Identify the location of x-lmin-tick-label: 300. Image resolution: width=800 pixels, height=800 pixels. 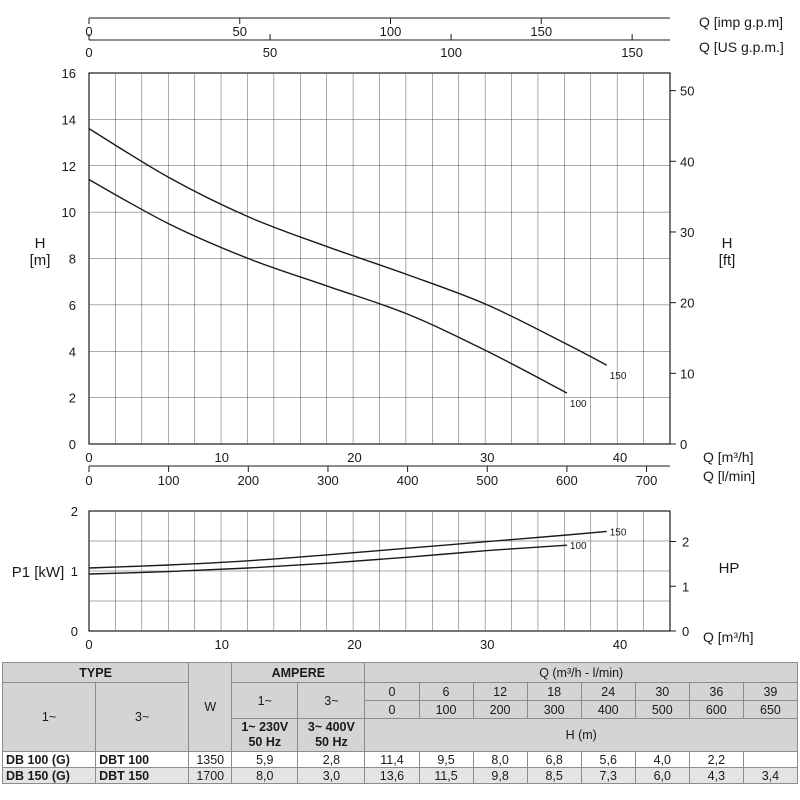
(328, 480).